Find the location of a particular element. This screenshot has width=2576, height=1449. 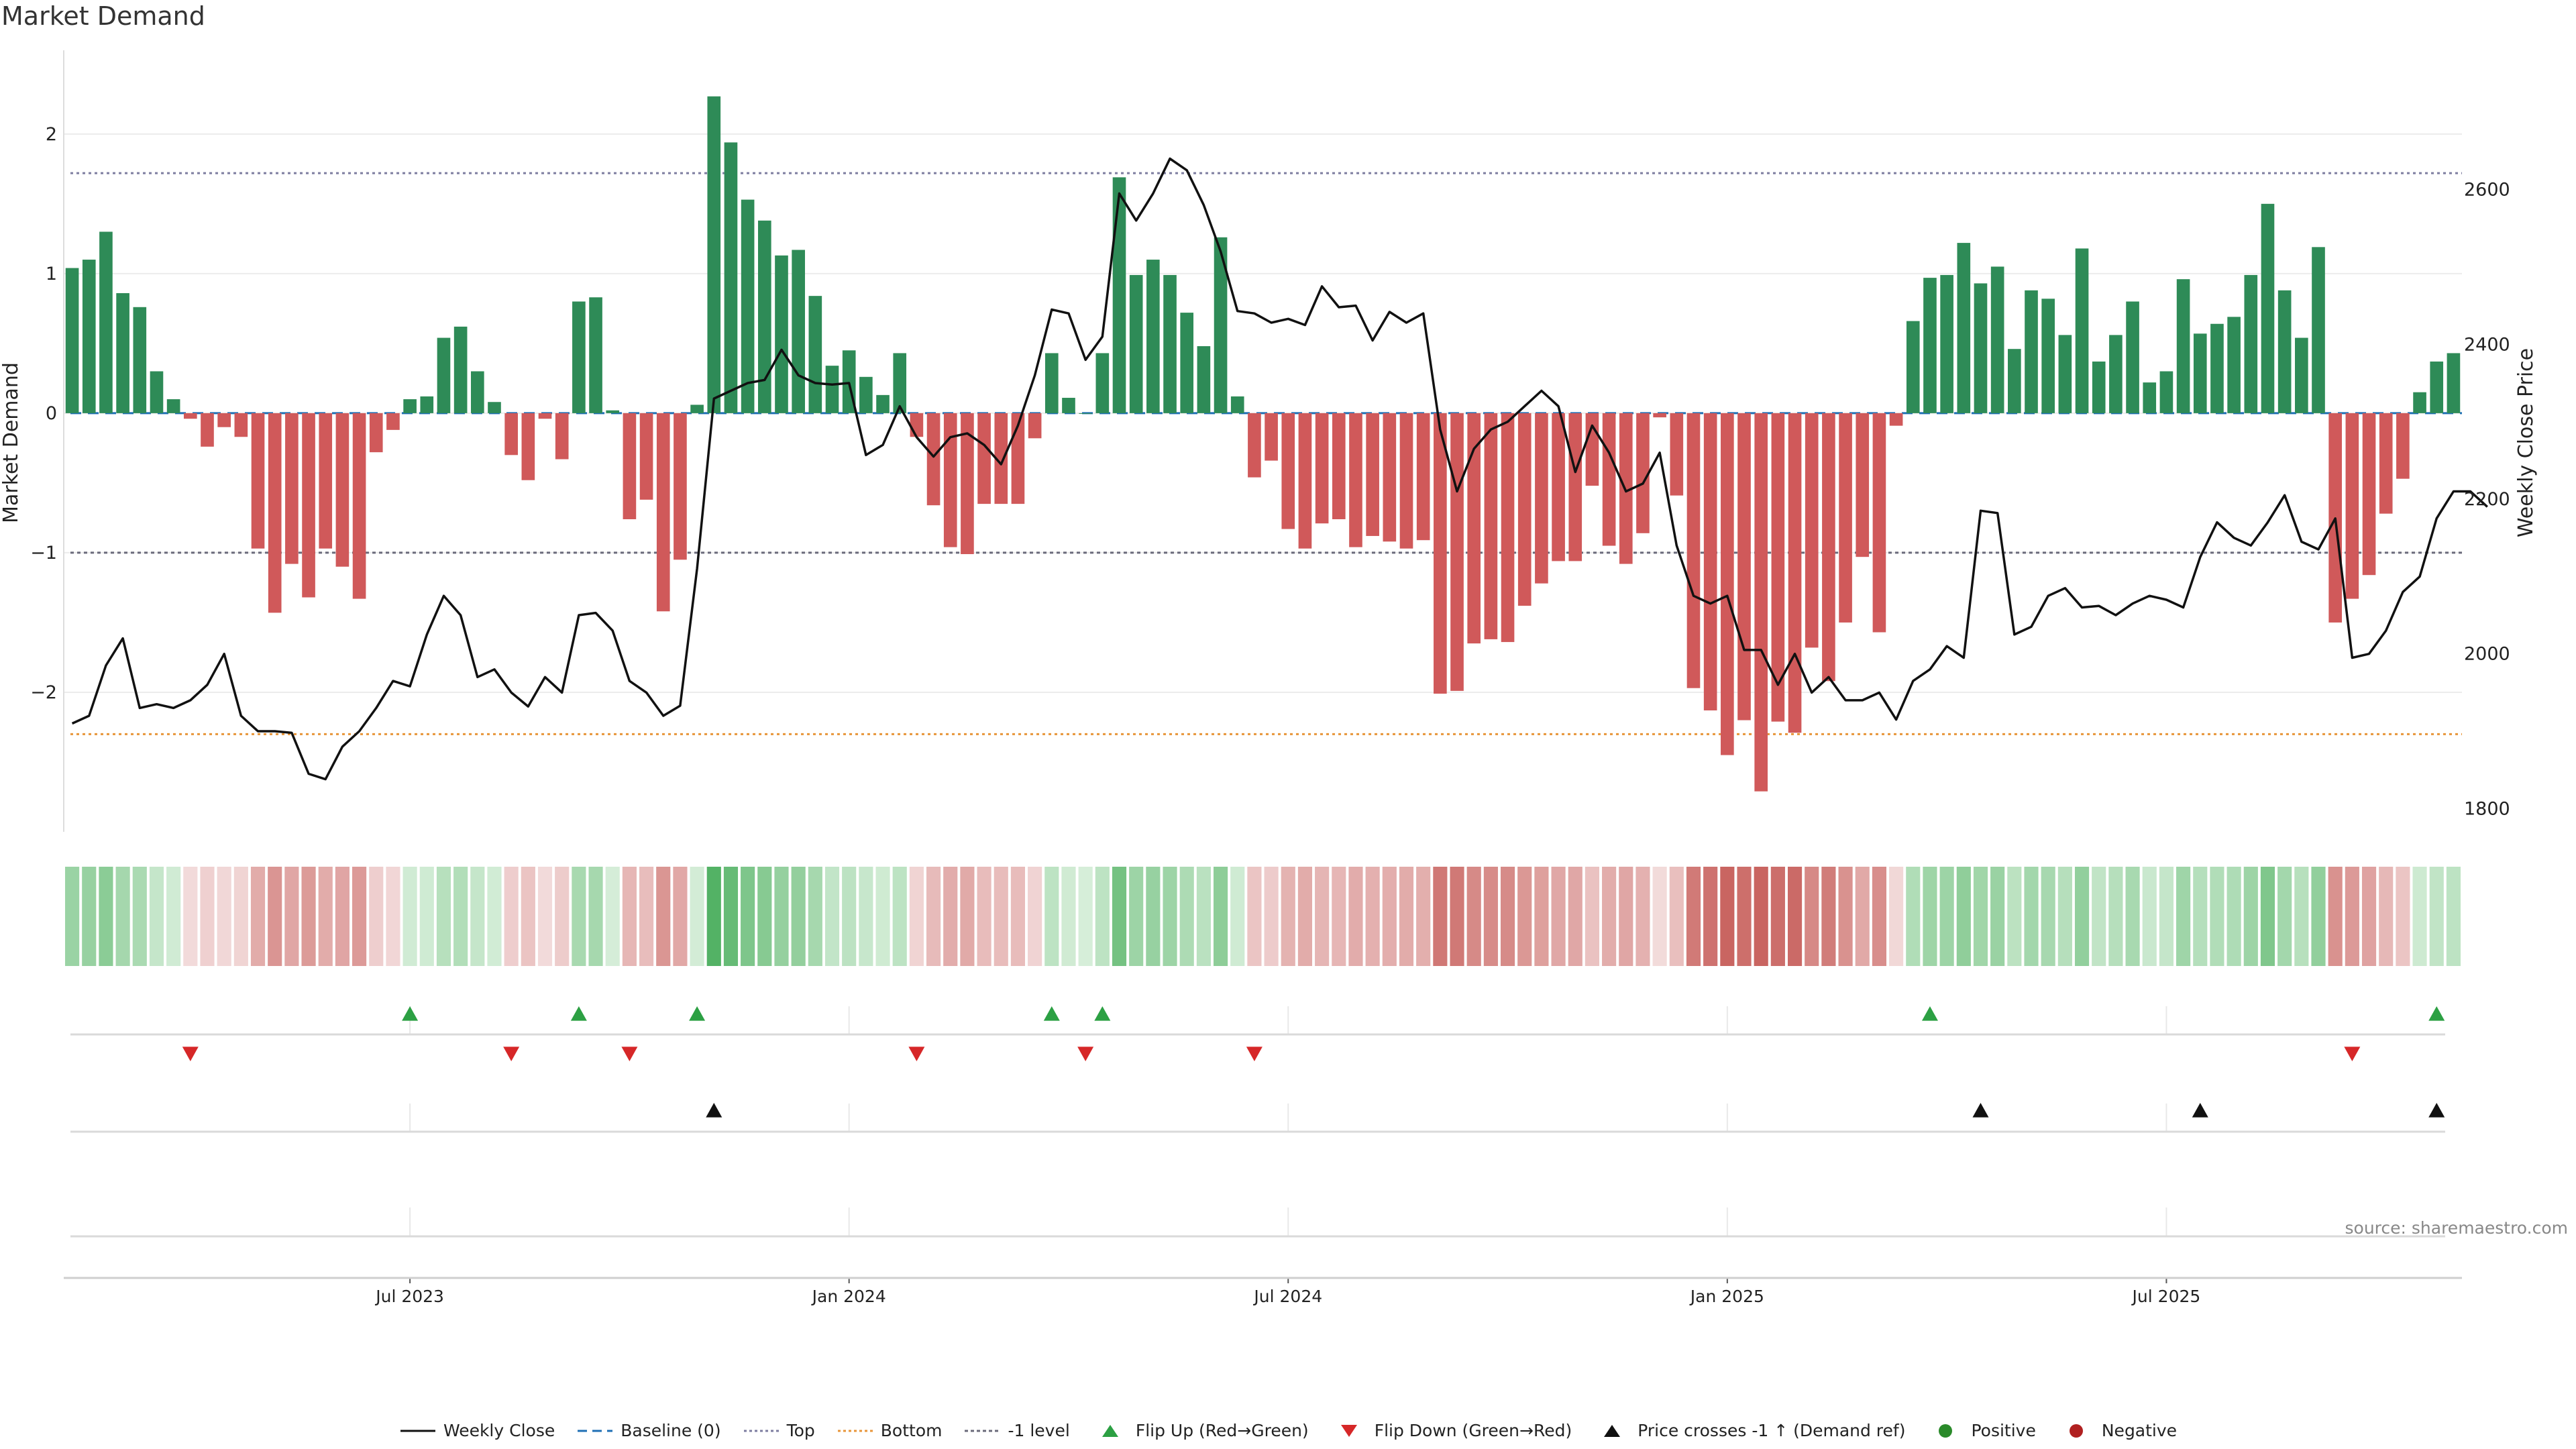

legend-item: Weekly Close is located at coordinates (477, 1430).